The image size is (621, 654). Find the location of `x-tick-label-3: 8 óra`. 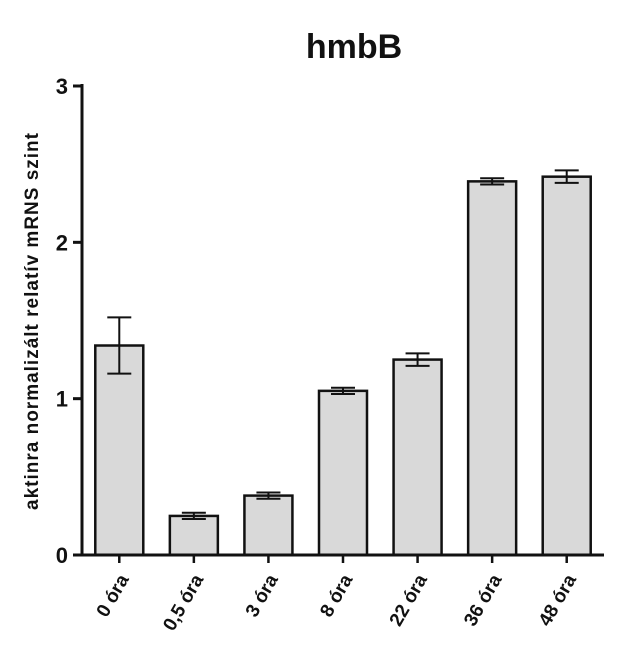

x-tick-label-3: 8 óra is located at coordinates (336, 596).